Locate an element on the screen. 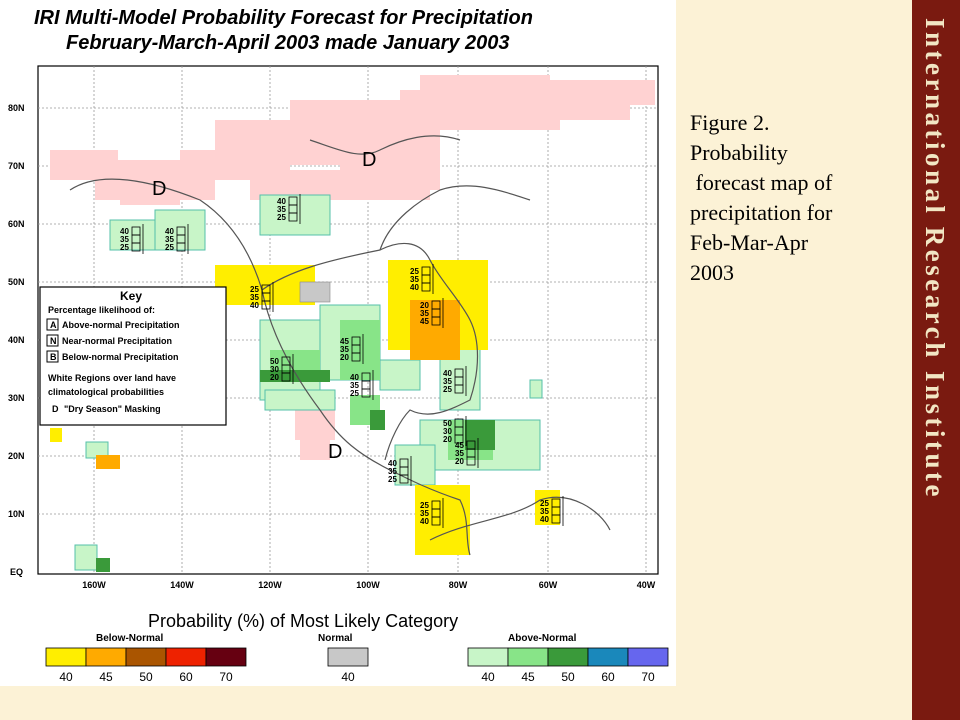 The image size is (960, 720). lat-label: 70N is located at coordinates (16, 166).